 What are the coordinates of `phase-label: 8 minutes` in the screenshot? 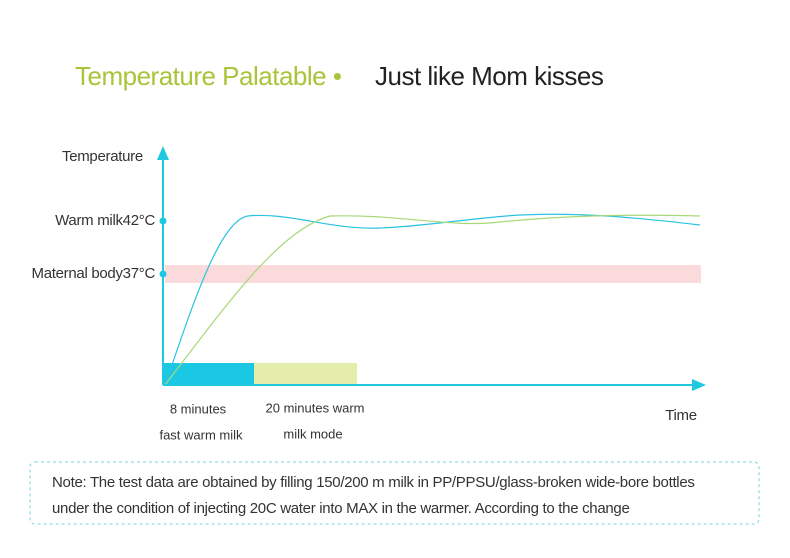 It's located at (198, 408).